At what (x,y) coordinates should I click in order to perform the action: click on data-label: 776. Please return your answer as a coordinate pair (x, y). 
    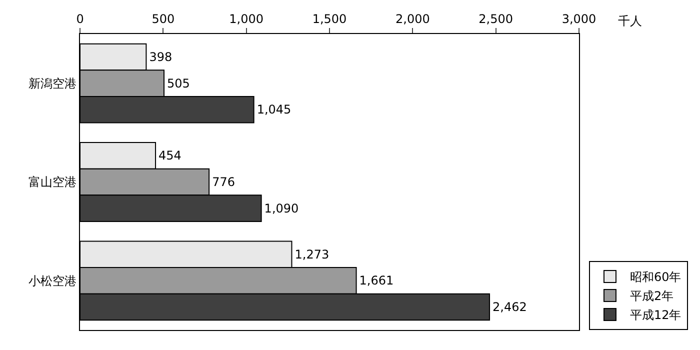
    Looking at the image, I should click on (223, 182).